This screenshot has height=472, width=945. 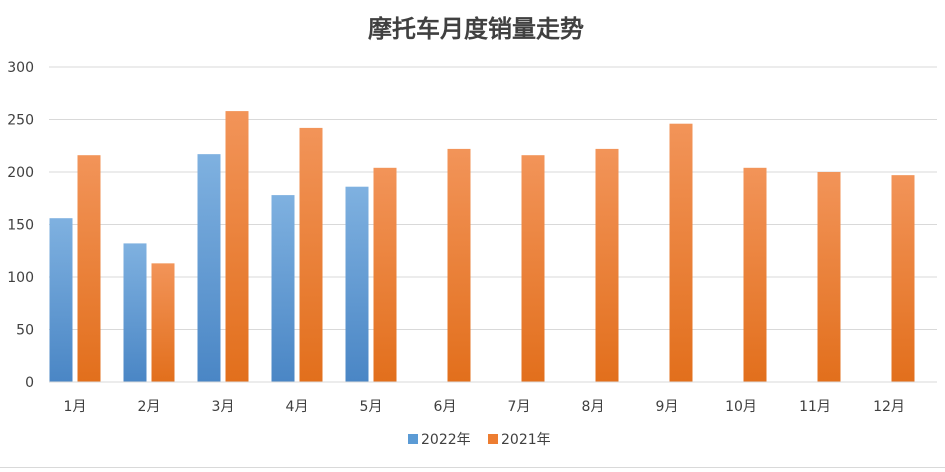 What do you see at coordinates (476, 29) in the screenshot?
I see `chart-title: 摩托车月度销量走势` at bounding box center [476, 29].